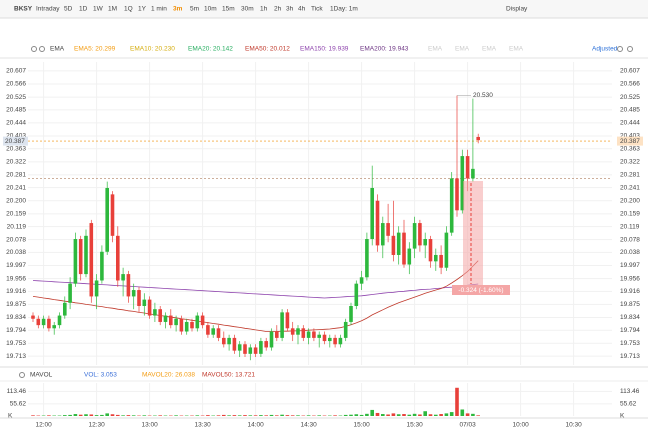 The image size is (648, 437). I want to click on timeframe-tab: 1Y, so click(142, 9).